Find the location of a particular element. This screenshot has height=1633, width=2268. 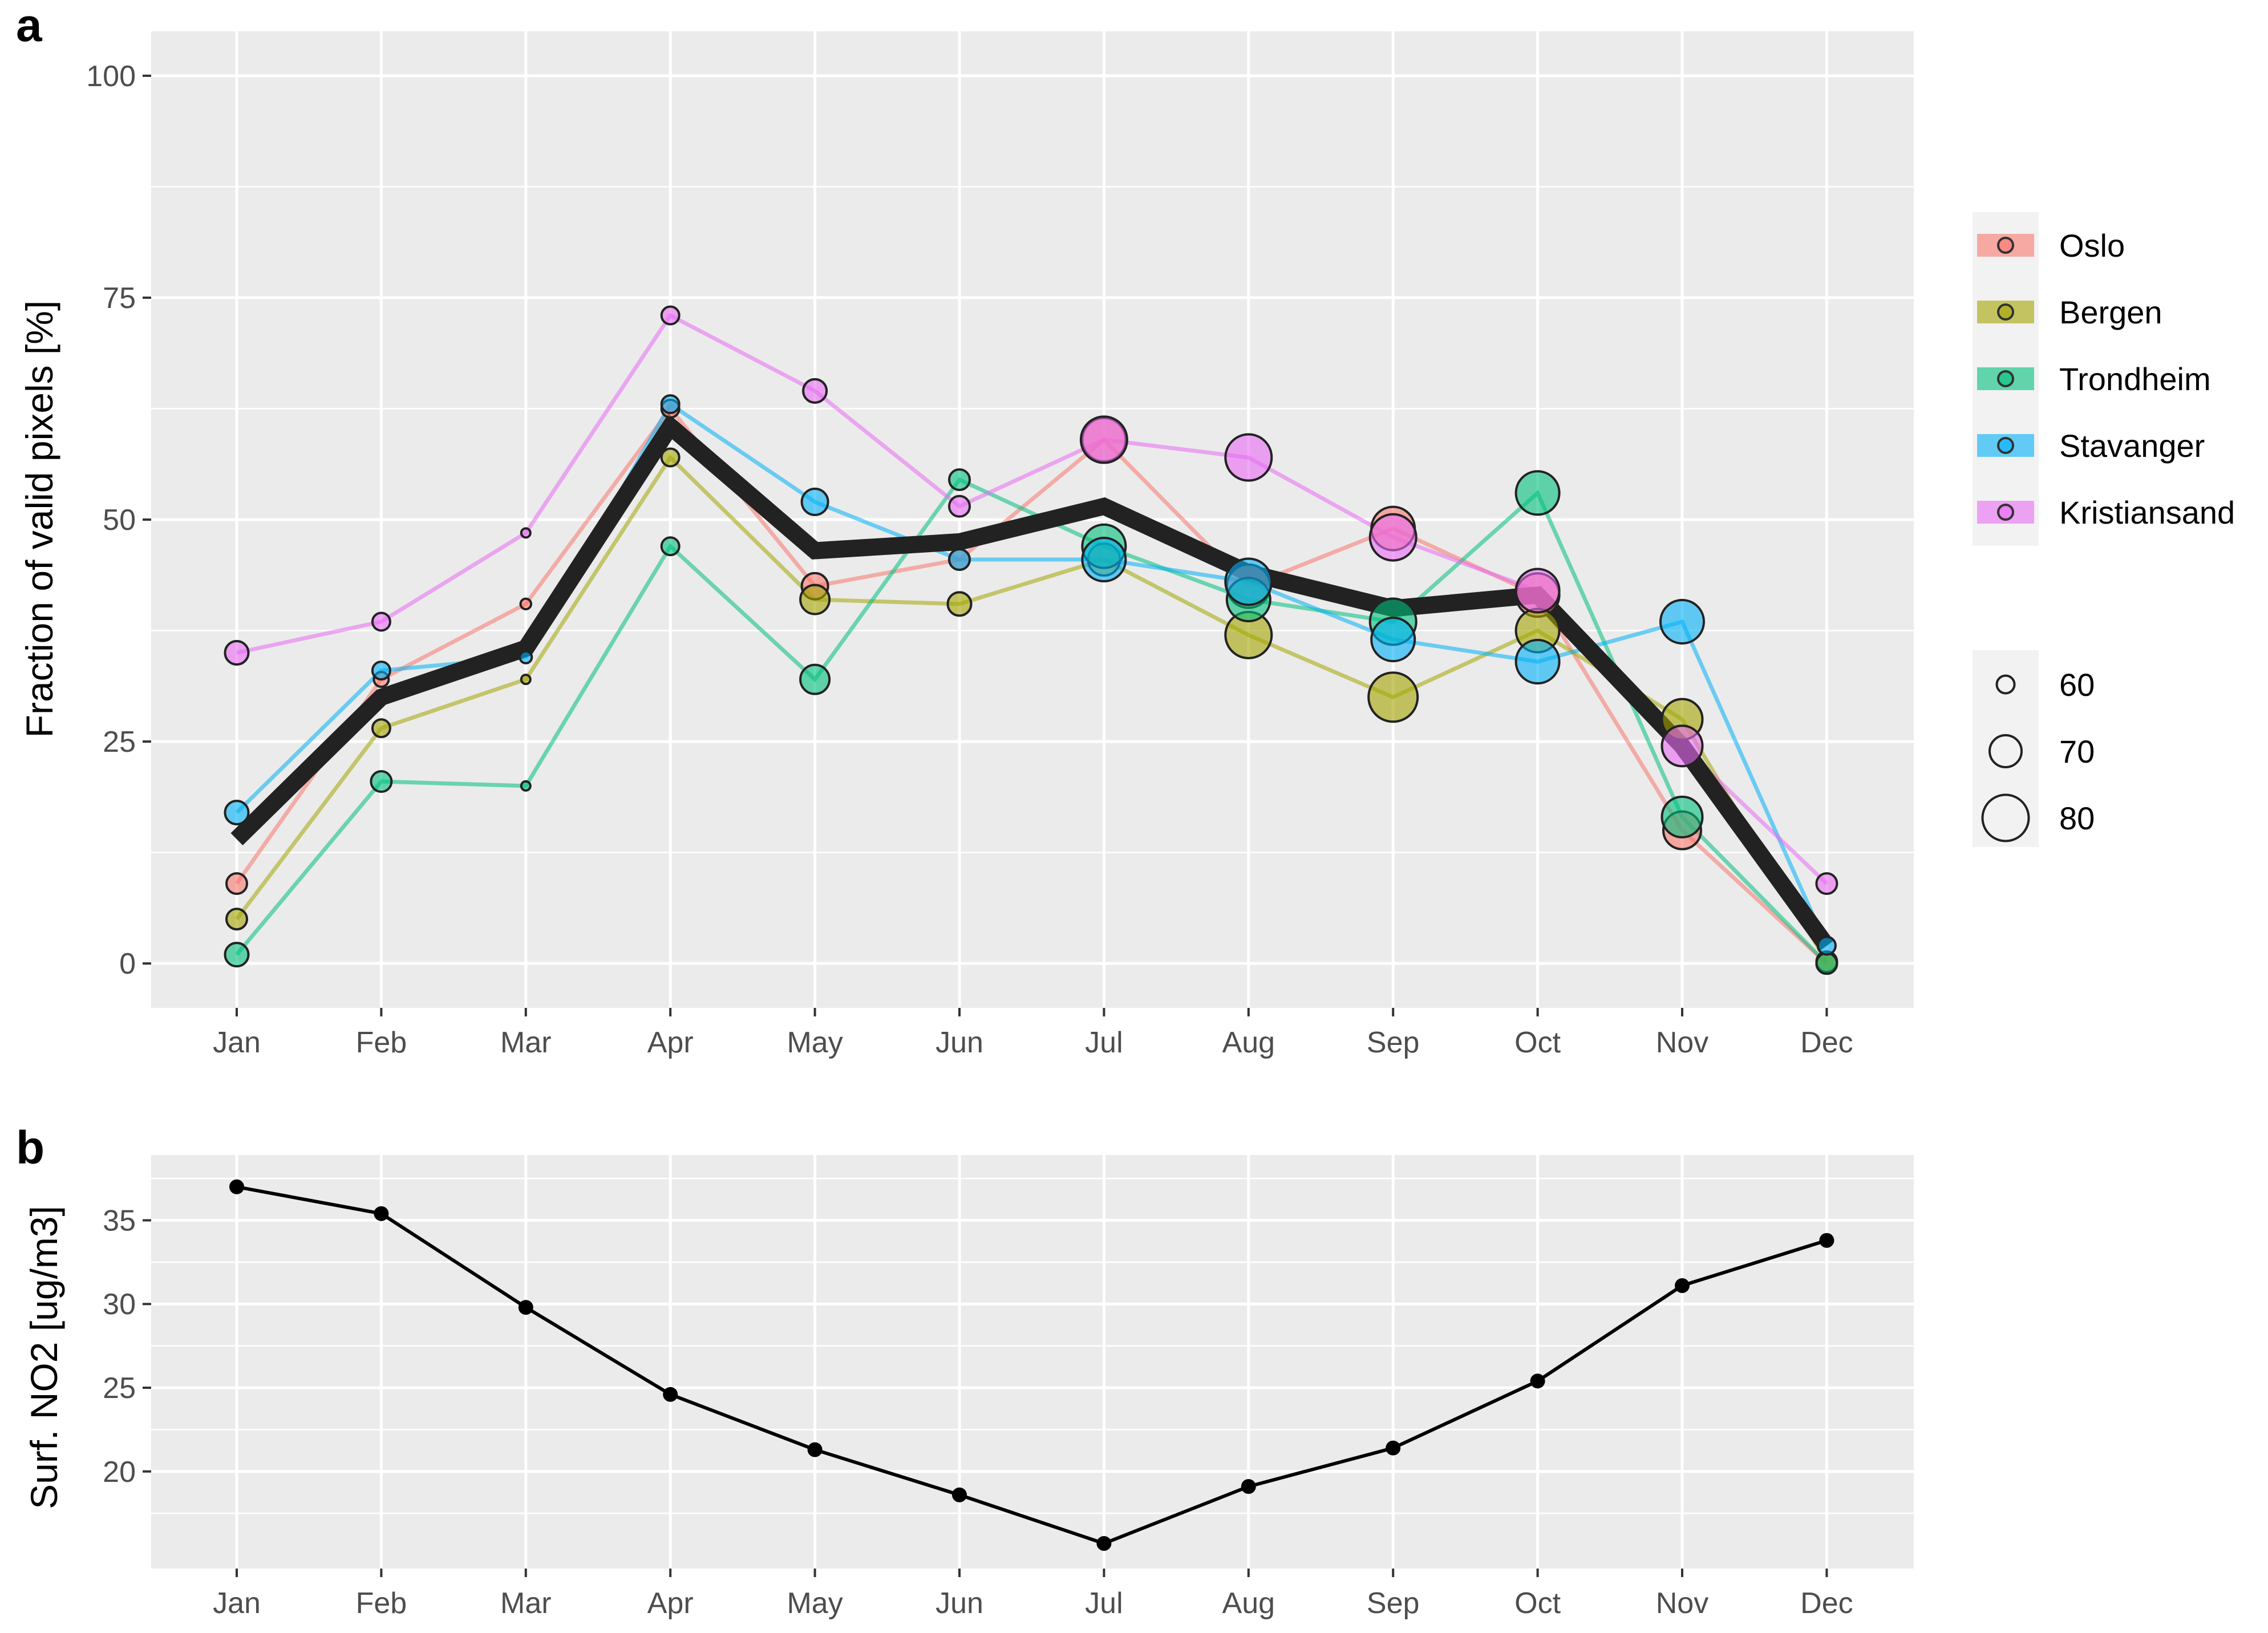

panel-a-y-tick-label: 75 is located at coordinates (119, 298).